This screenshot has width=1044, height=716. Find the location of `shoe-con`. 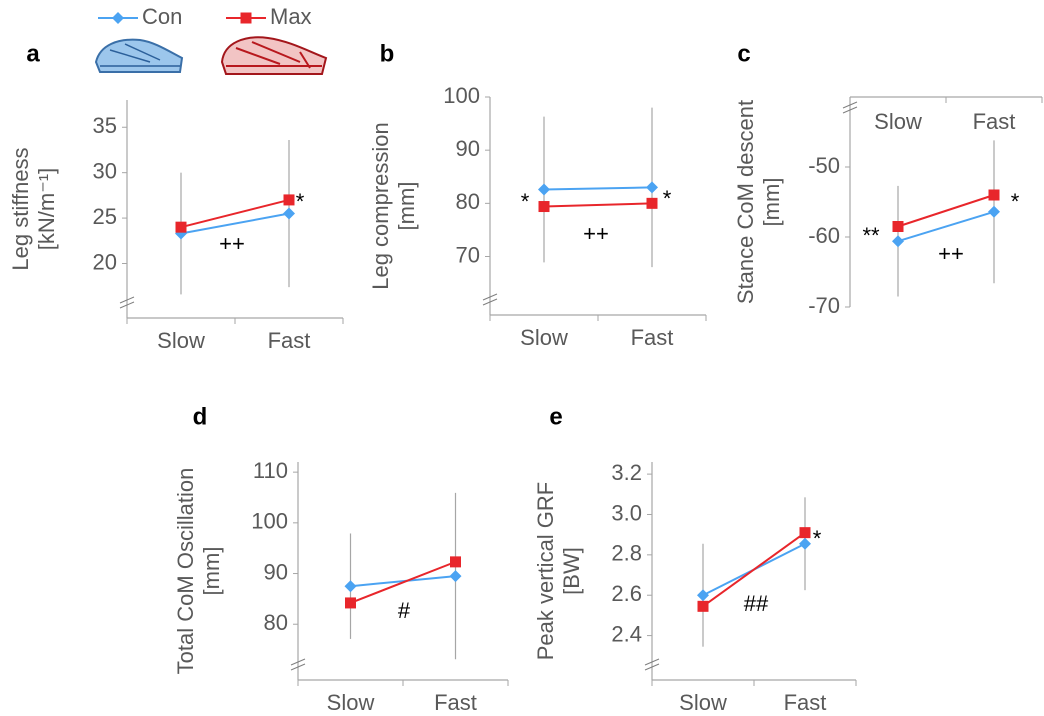

shoe-con is located at coordinates (139, 55).